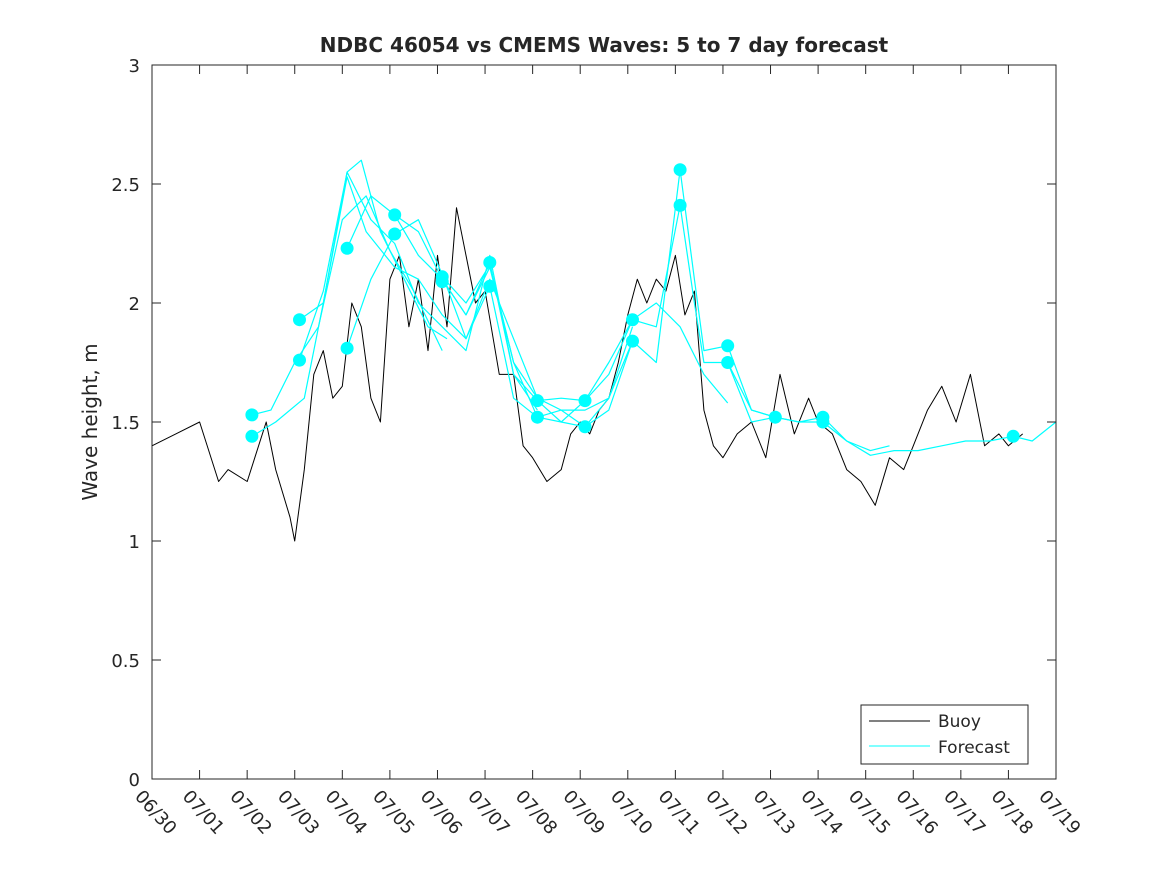  Describe the element at coordinates (125, 423) in the screenshot. I see `y-tick-label: 1.5` at that location.